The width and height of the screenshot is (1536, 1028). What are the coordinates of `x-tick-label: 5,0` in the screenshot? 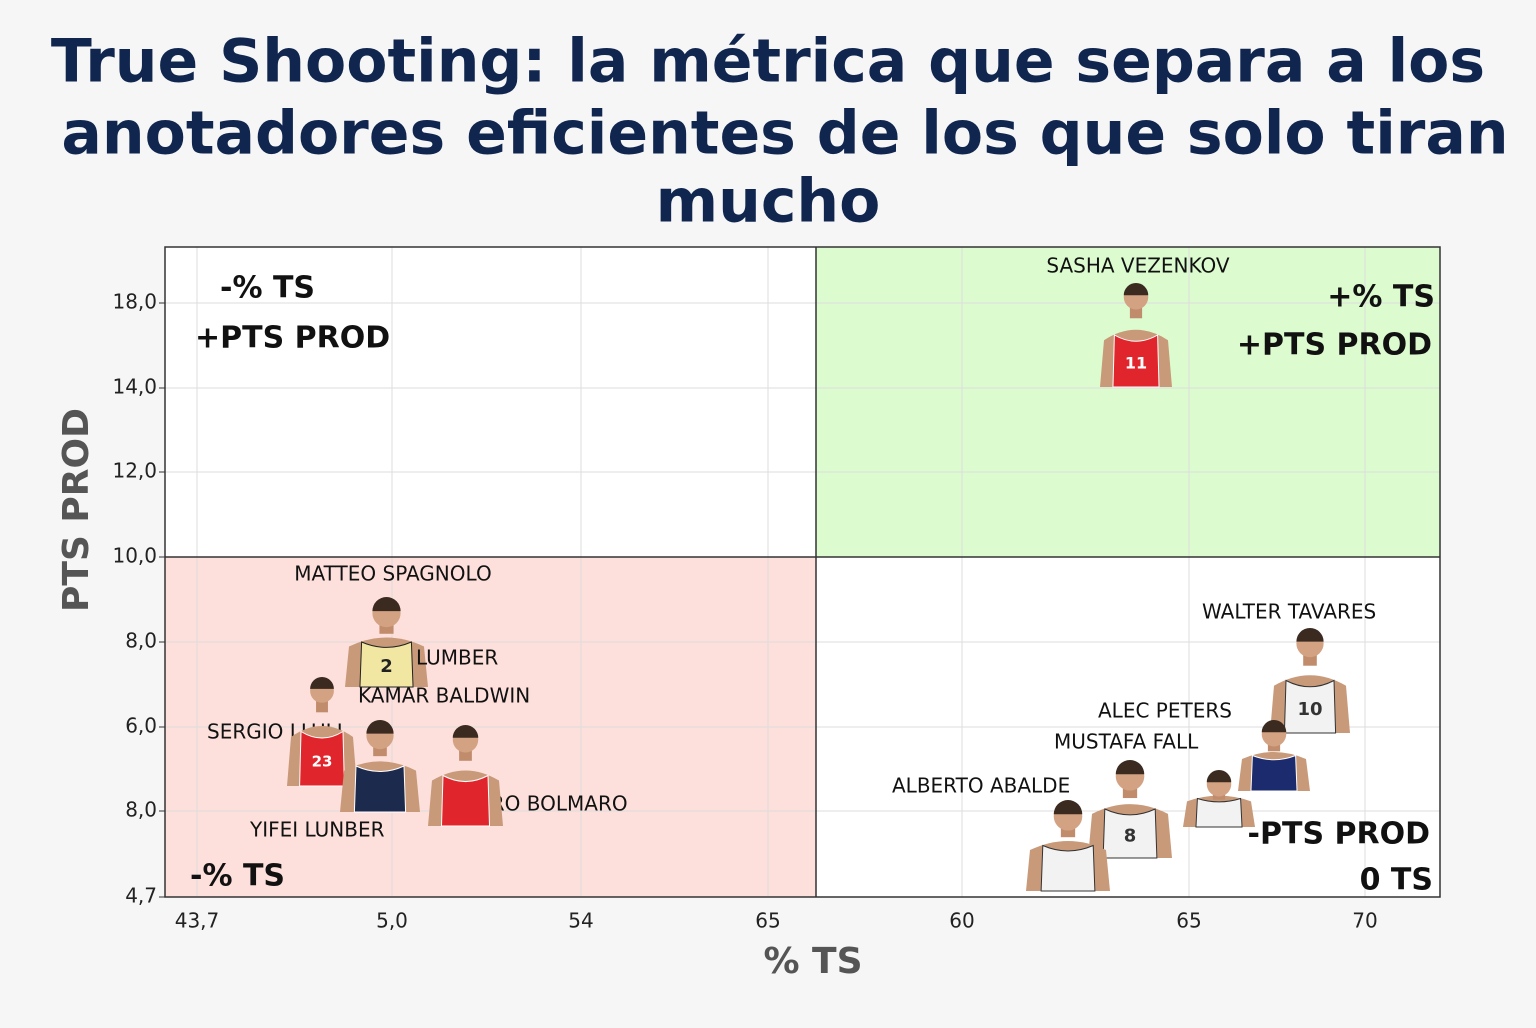 It's located at (392, 921).